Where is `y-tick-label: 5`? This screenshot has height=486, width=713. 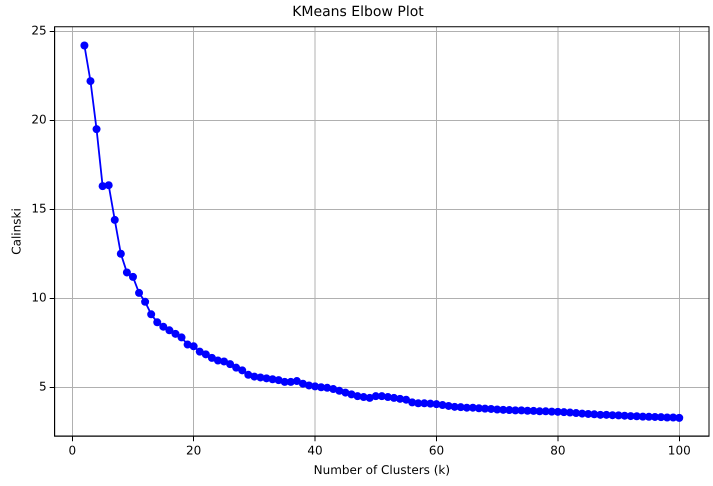
y-tick-label: 5 is located at coordinates (43, 386).